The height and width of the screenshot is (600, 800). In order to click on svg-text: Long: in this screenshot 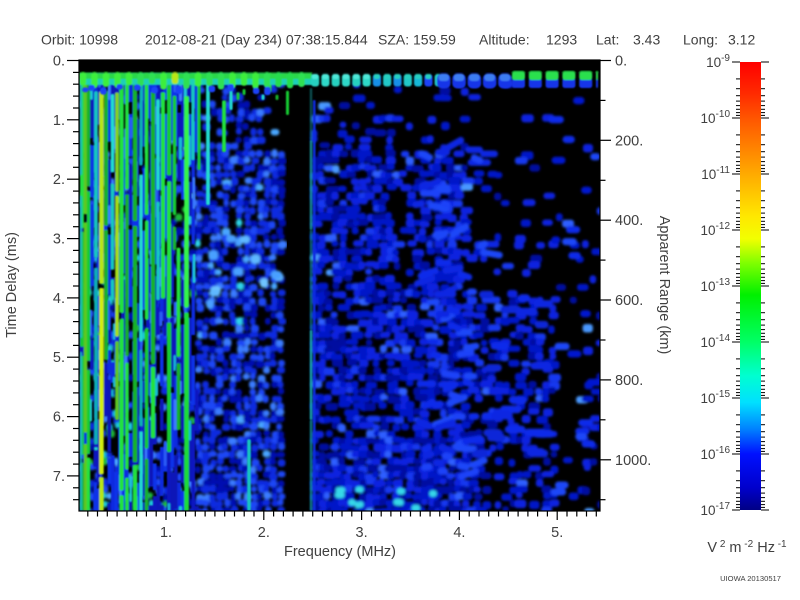, I will do `click(700, 40)`.